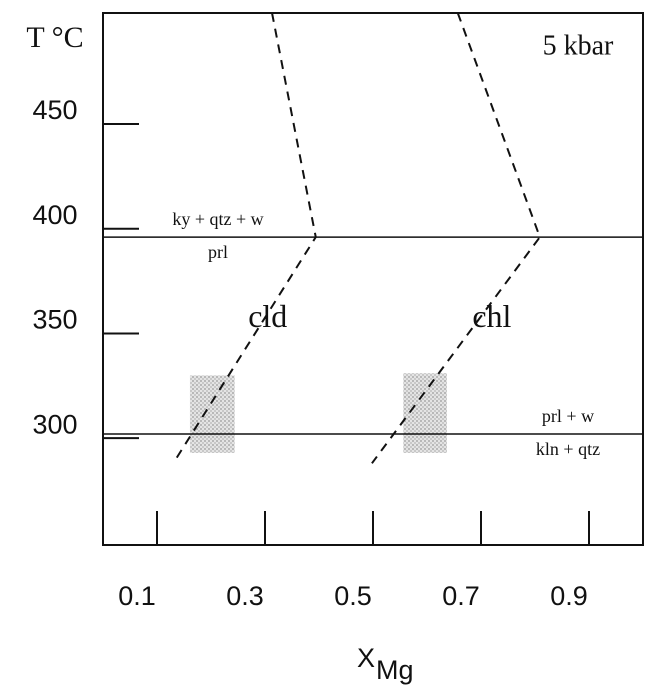  What do you see at coordinates (568, 416) in the screenshot?
I see `reaction-upper: prl + w` at bounding box center [568, 416].